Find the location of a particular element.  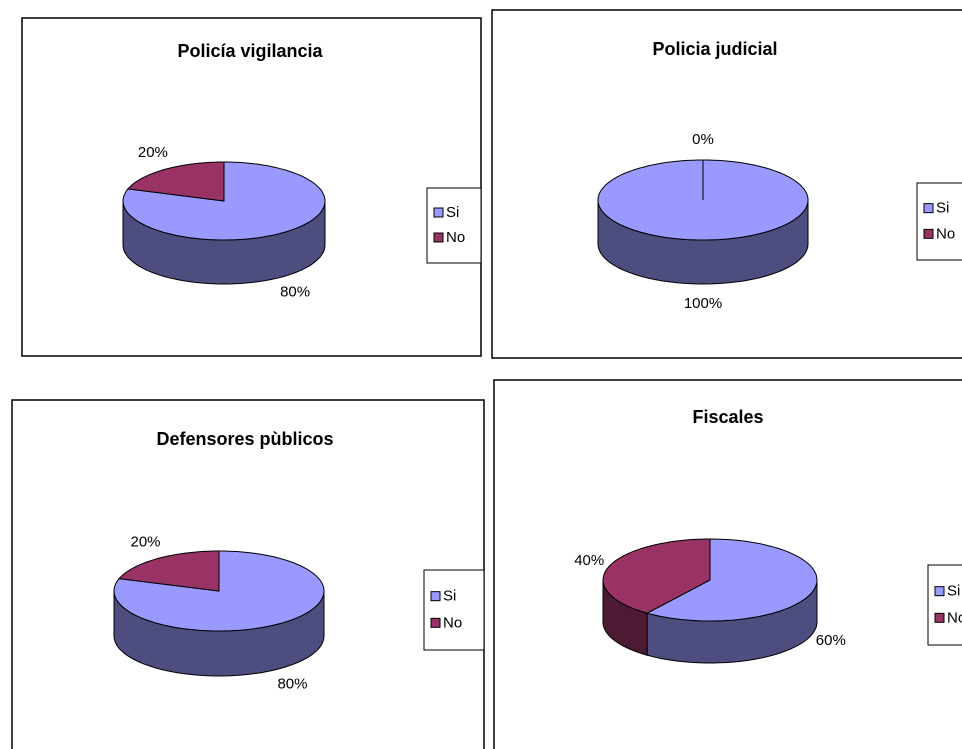

data-label: 100% is located at coordinates (703, 303).